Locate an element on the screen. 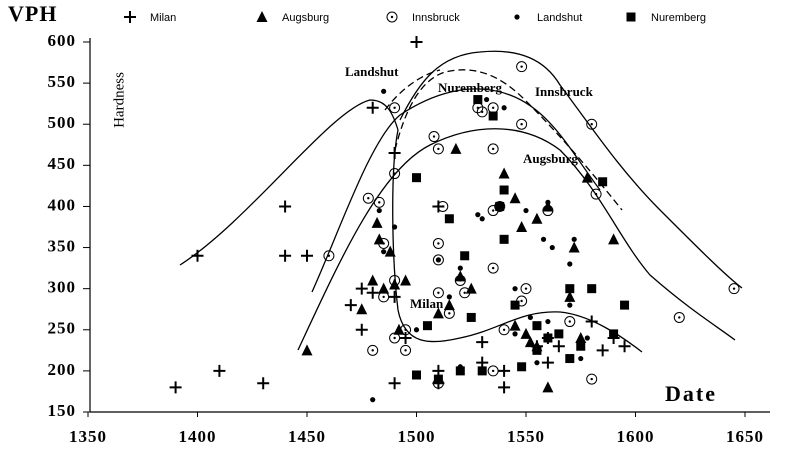  y-tick-label: 250 is located at coordinates (62, 328).